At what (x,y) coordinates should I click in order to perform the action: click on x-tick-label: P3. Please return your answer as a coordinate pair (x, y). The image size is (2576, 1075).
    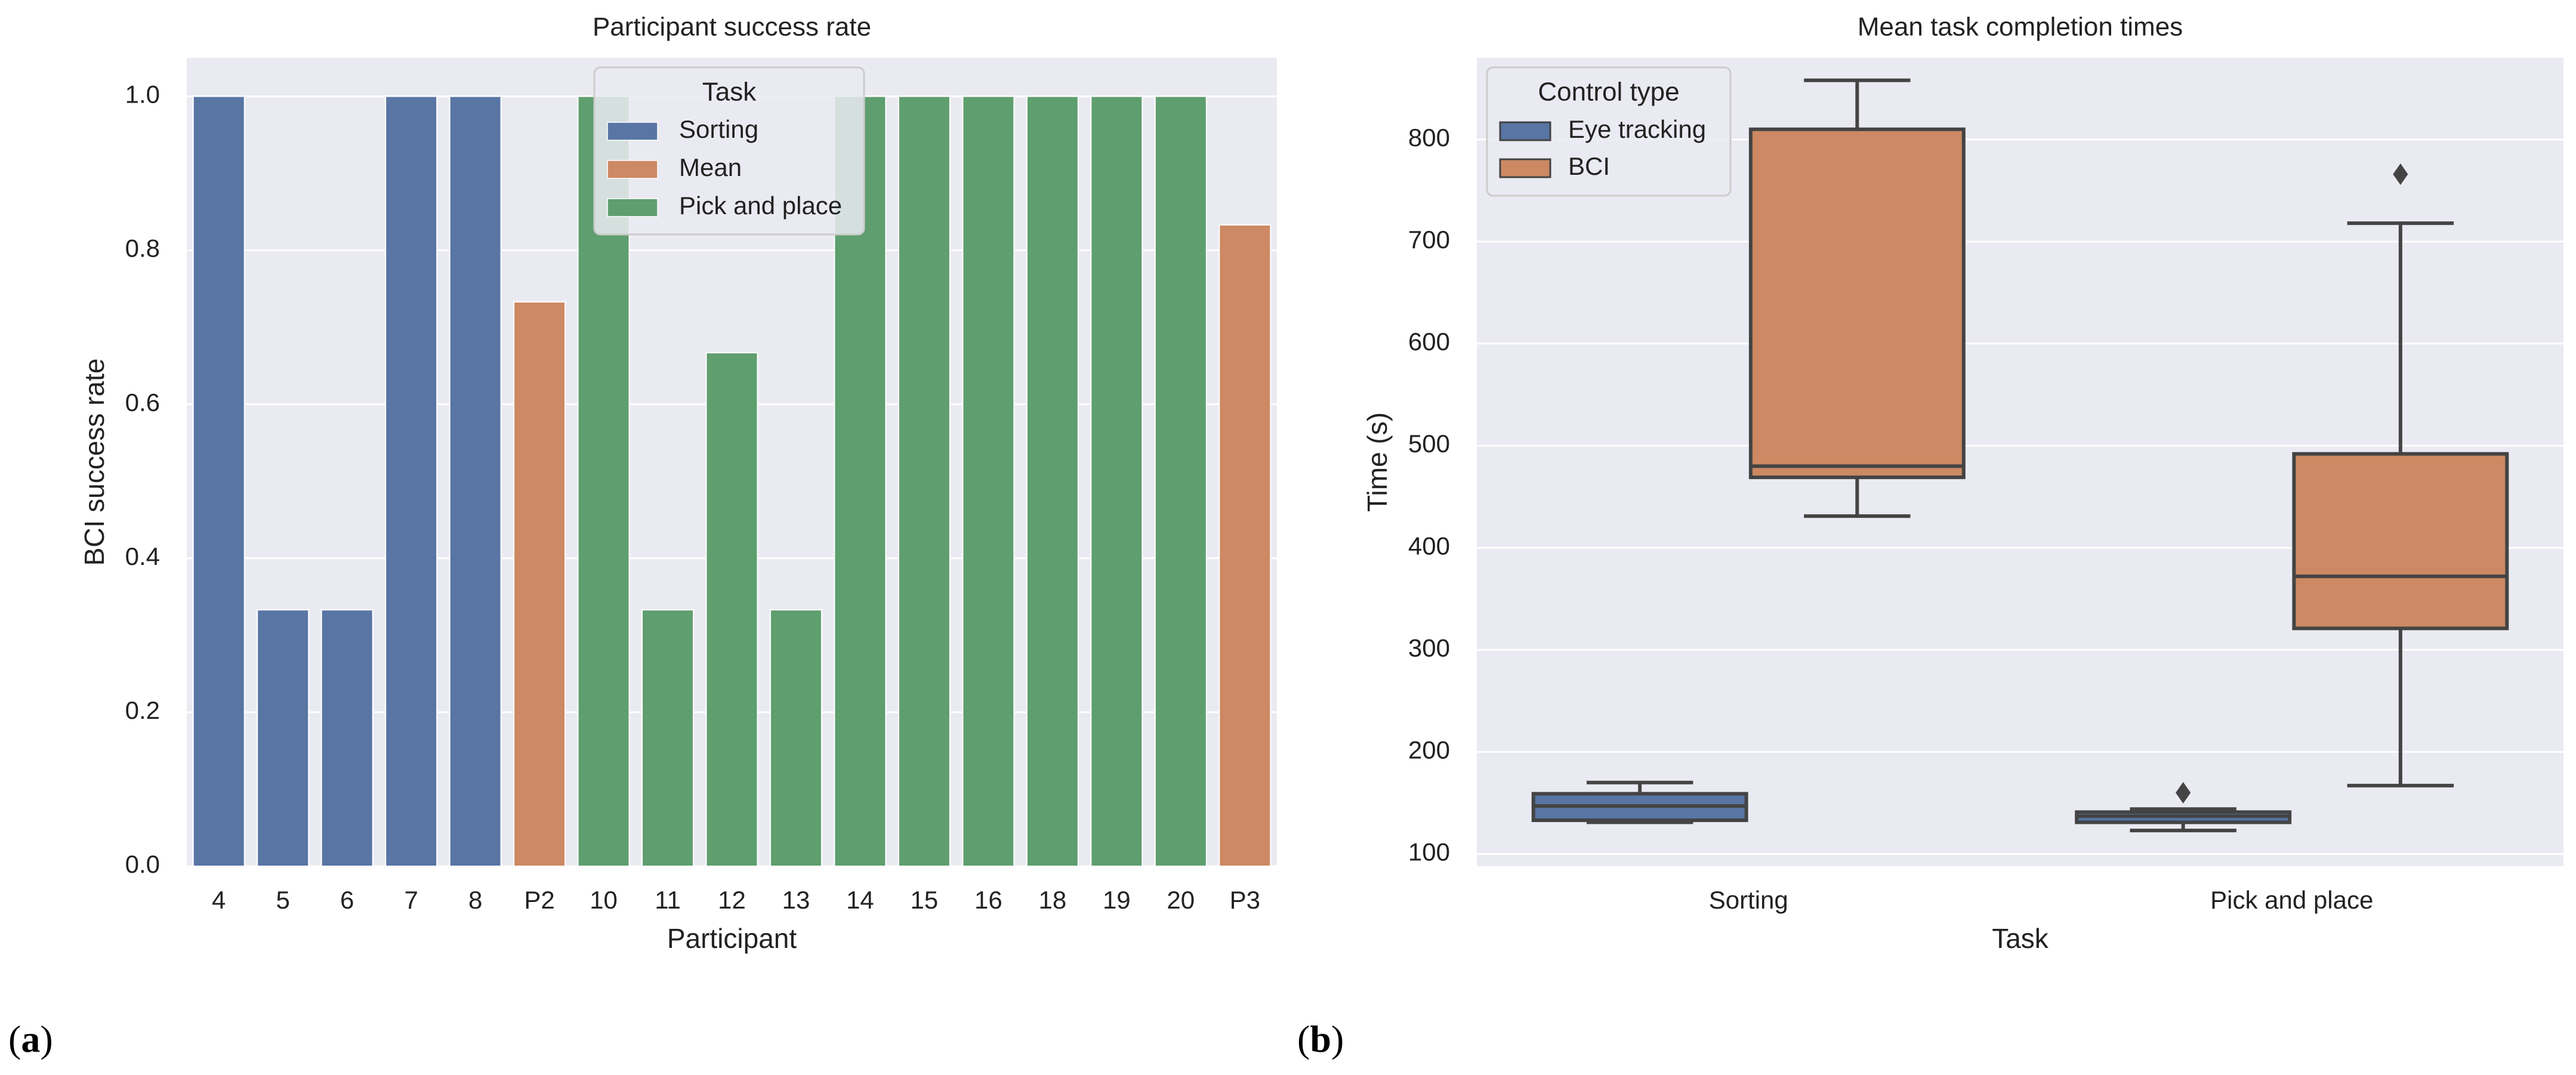
    Looking at the image, I should click on (1245, 900).